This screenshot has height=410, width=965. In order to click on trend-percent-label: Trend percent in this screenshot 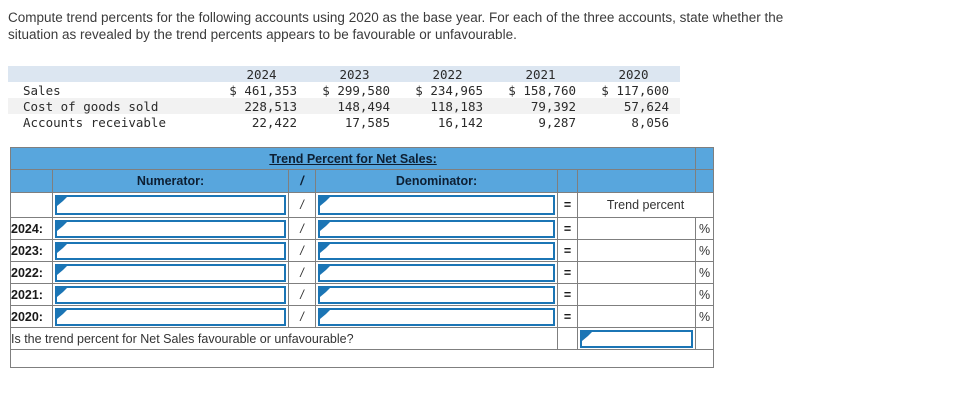, I will do `click(645, 205)`.